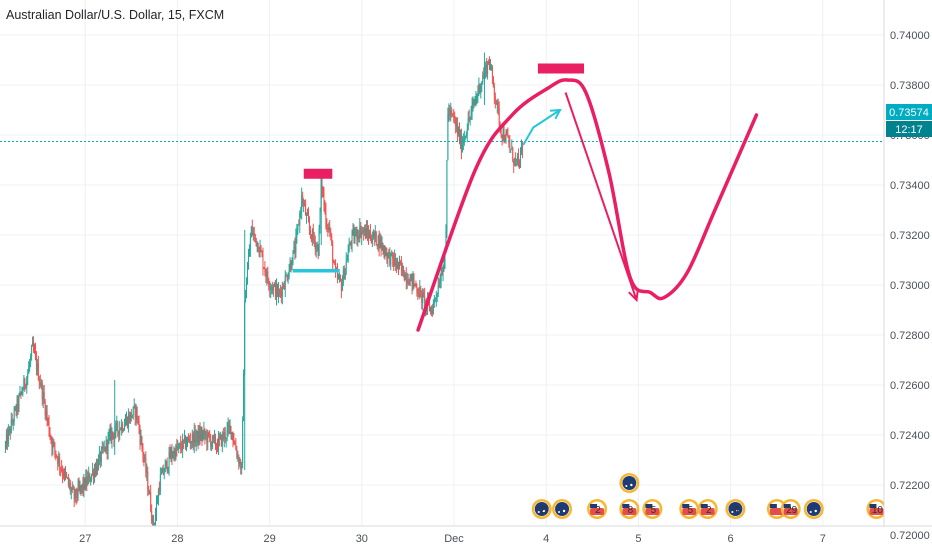  Describe the element at coordinates (876, 509) in the screenshot. I see `us-event-icon: 10` at that location.